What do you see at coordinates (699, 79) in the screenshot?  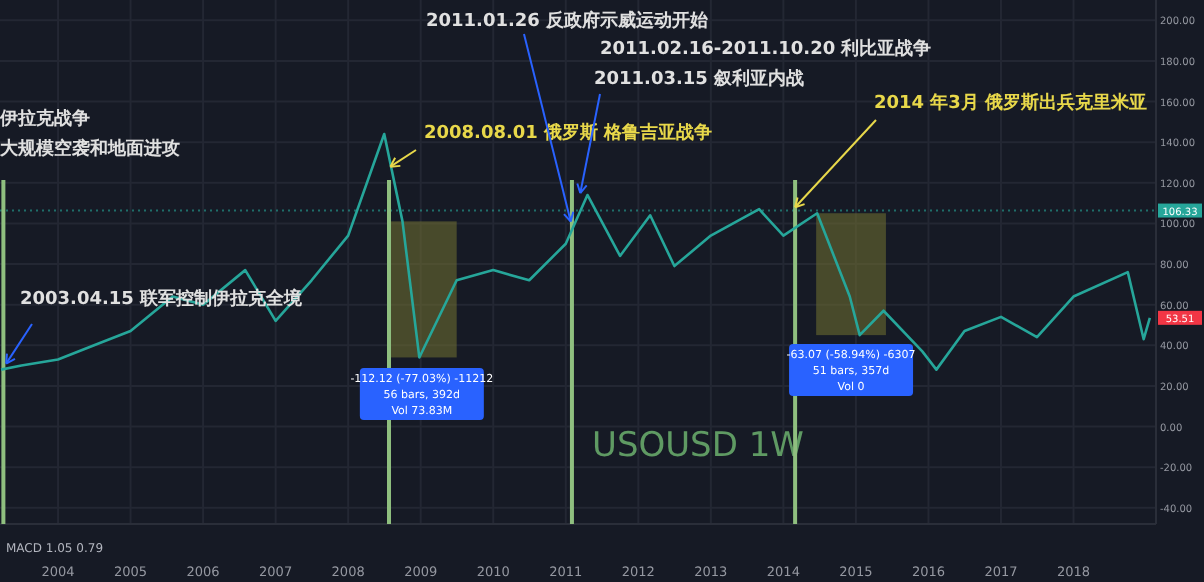 I see `annotation: 2011.03.15 叙利亚内战` at bounding box center [699, 79].